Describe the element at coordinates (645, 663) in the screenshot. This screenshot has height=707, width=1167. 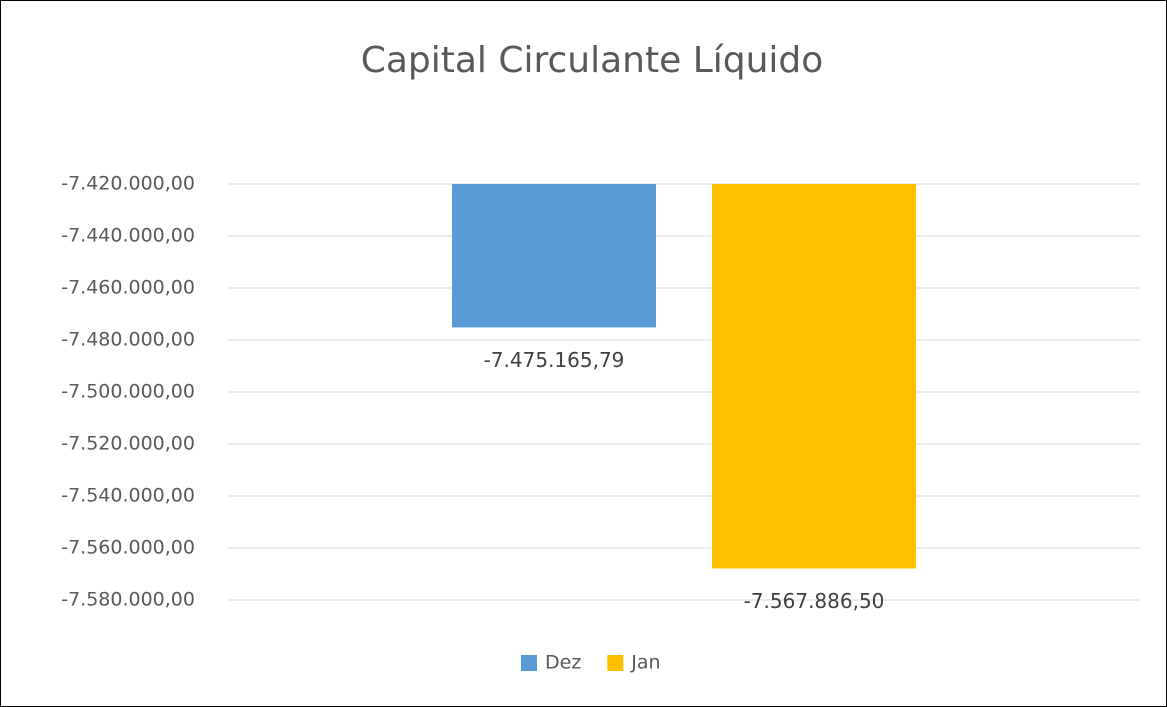
I see `legend-label: Jan` at that location.